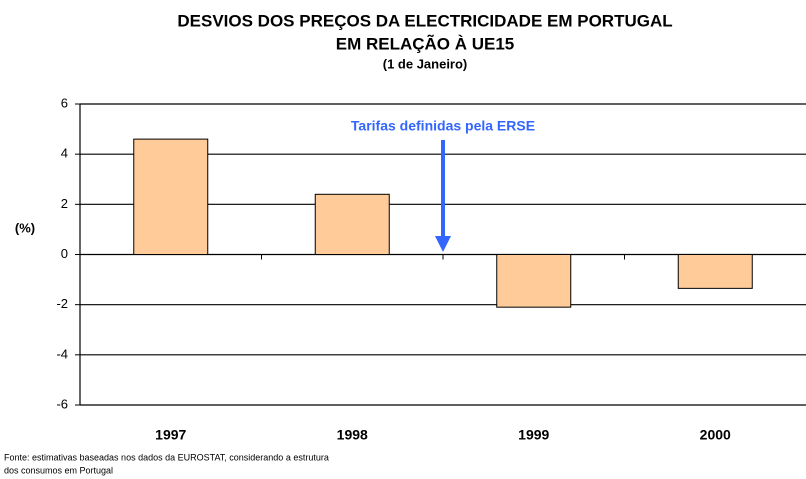  Describe the element at coordinates (533, 435) in the screenshot. I see `x-tick-label: 1999` at that location.